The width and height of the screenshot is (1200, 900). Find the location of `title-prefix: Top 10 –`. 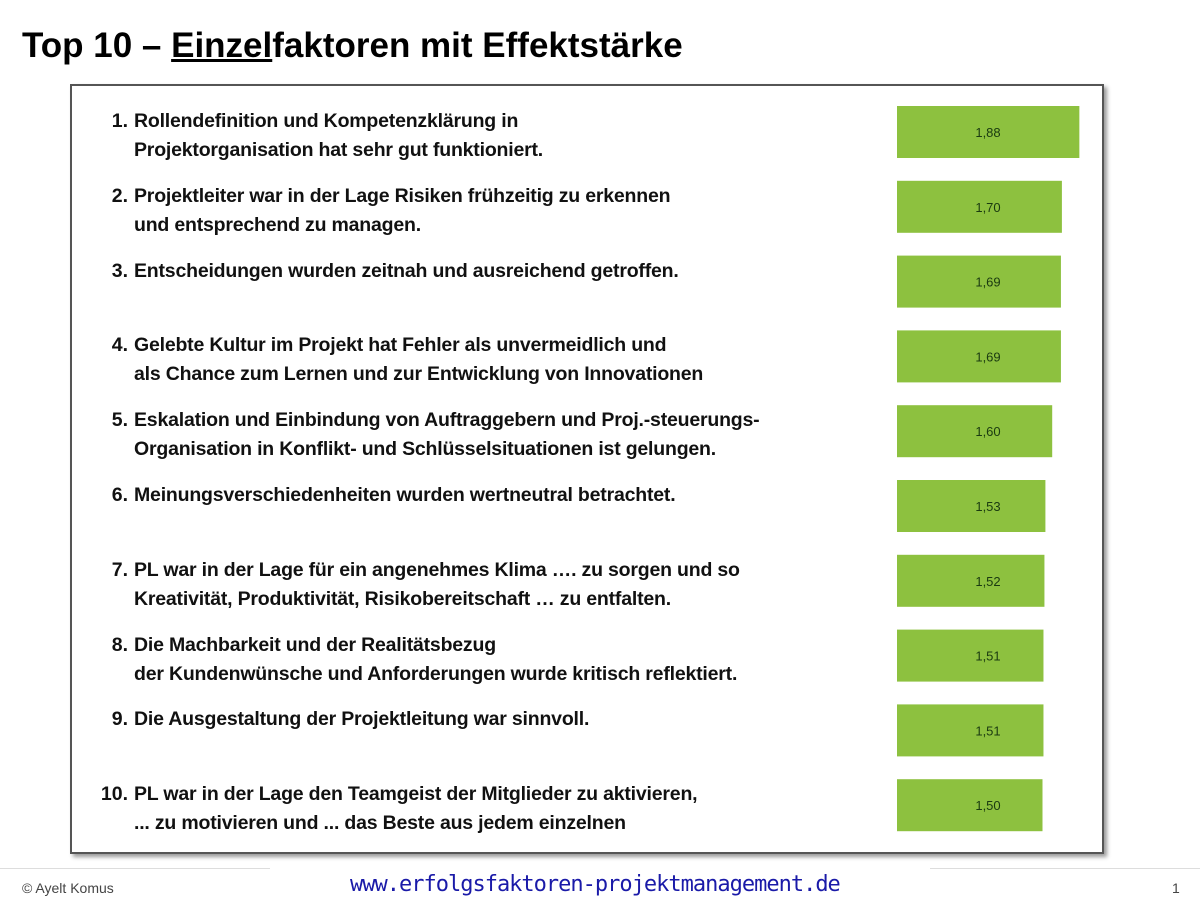

title-prefix: Top 10 – is located at coordinates (97, 45).